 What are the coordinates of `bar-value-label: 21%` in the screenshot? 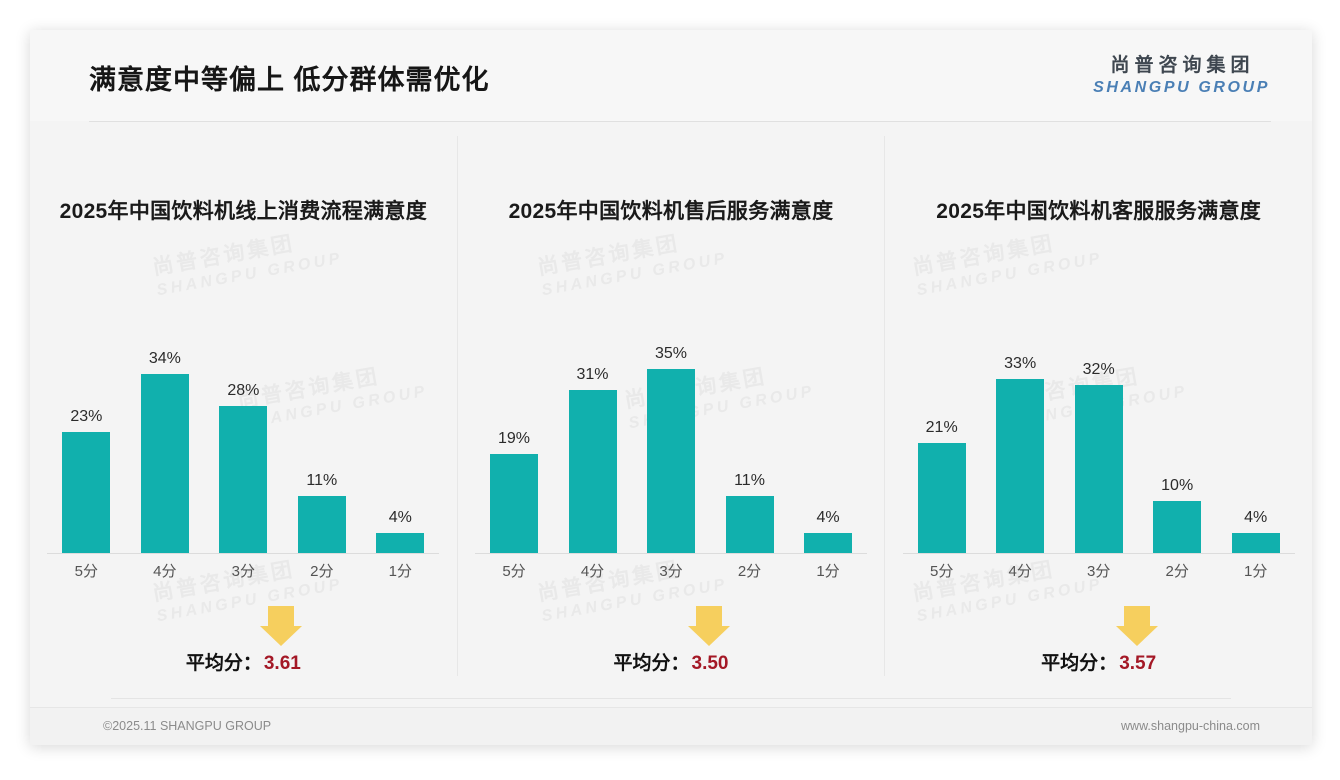 It's located at (941, 427).